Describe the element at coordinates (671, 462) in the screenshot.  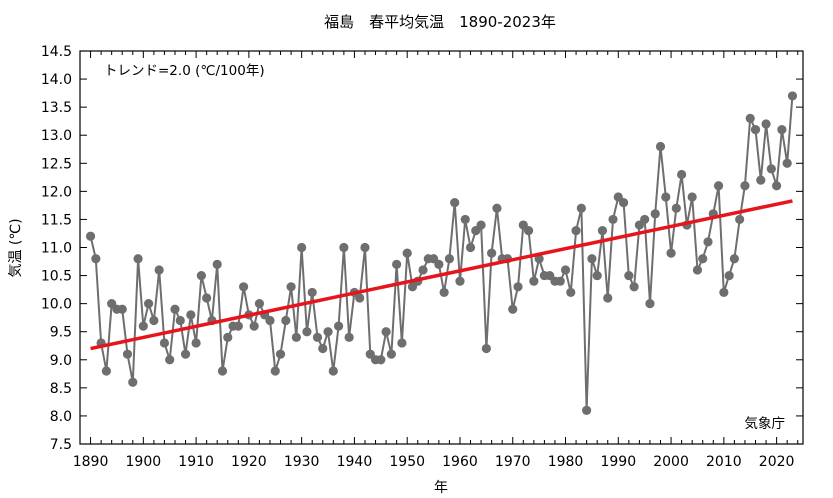
I see `x-tick-label: 2000` at that location.